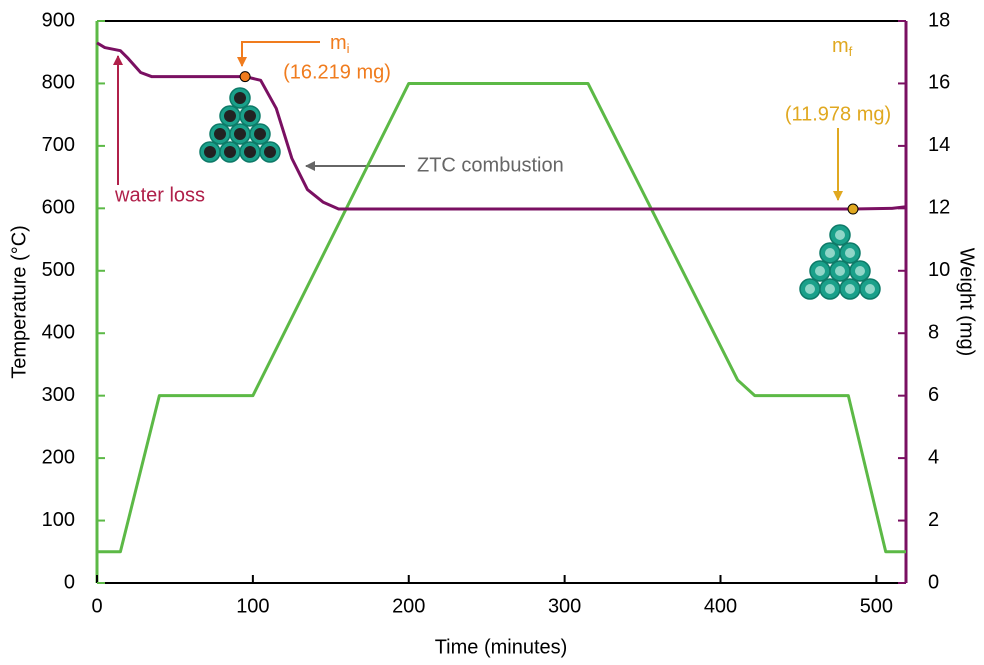 This screenshot has height=665, width=984. What do you see at coordinates (58, 395) in the screenshot?
I see `y-tick-label: 300` at bounding box center [58, 395].